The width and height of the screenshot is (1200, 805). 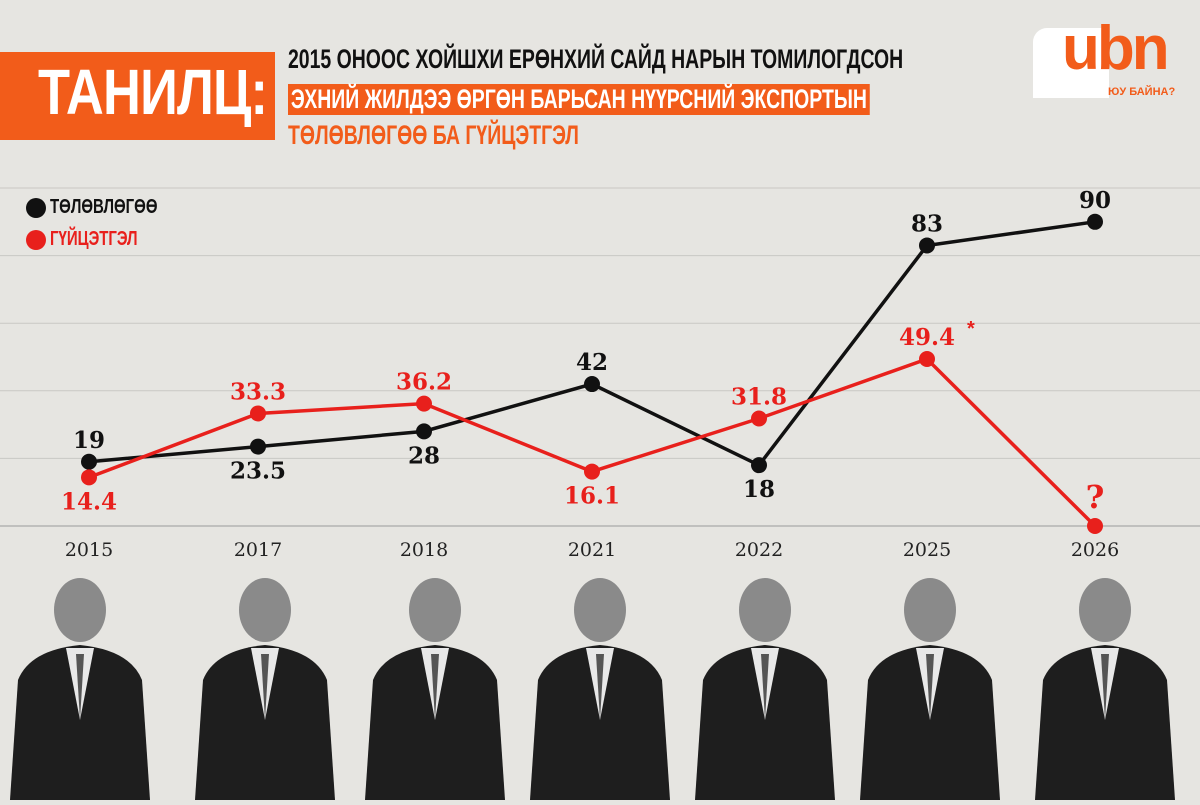 What do you see at coordinates (1095, 550) in the screenshot?
I see `x-tick-label: 2026` at bounding box center [1095, 550].